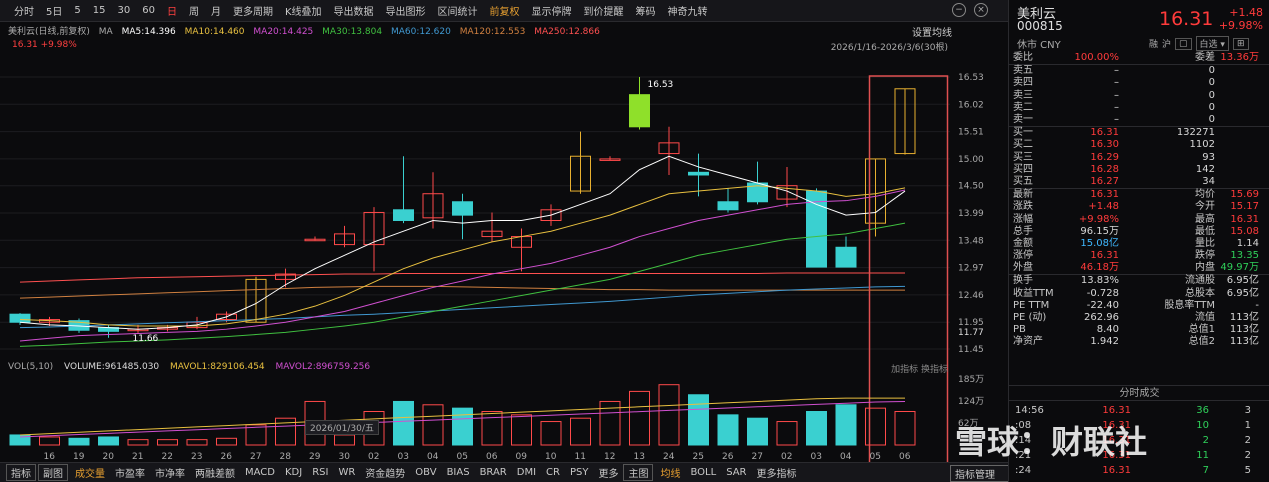 This screenshot has width=1269, height=482. What do you see at coordinates (1239, 268) in the screenshot?
I see `stat-value: 49.97万` at bounding box center [1239, 268].